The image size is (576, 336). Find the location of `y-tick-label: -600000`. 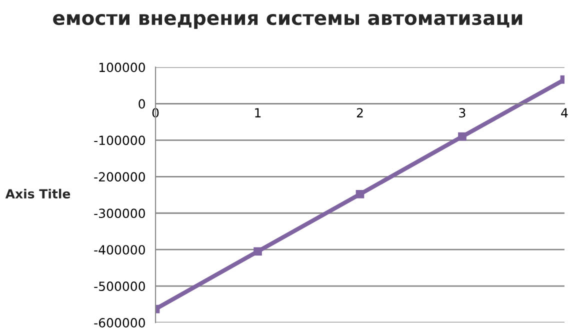

y-tick-label: -600000 is located at coordinates (119, 323).